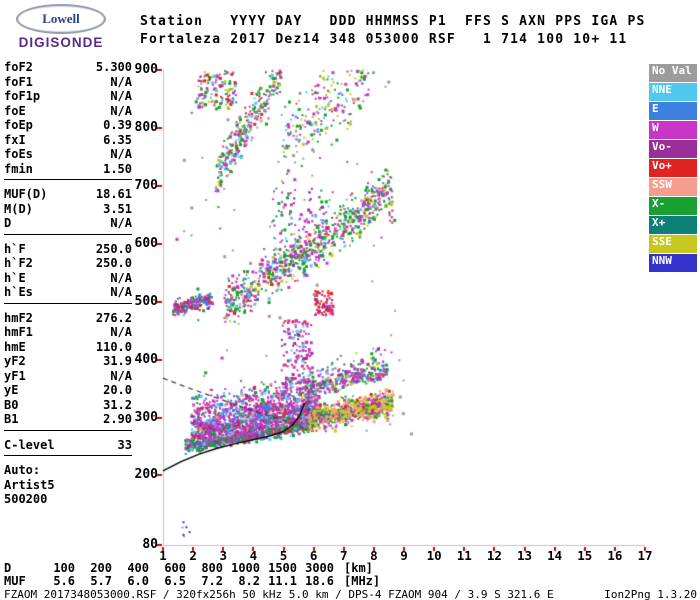 This screenshot has width=700, height=600. What do you see at coordinates (29, 444) in the screenshot?
I see `param-label: C-level` at bounding box center [29, 444].